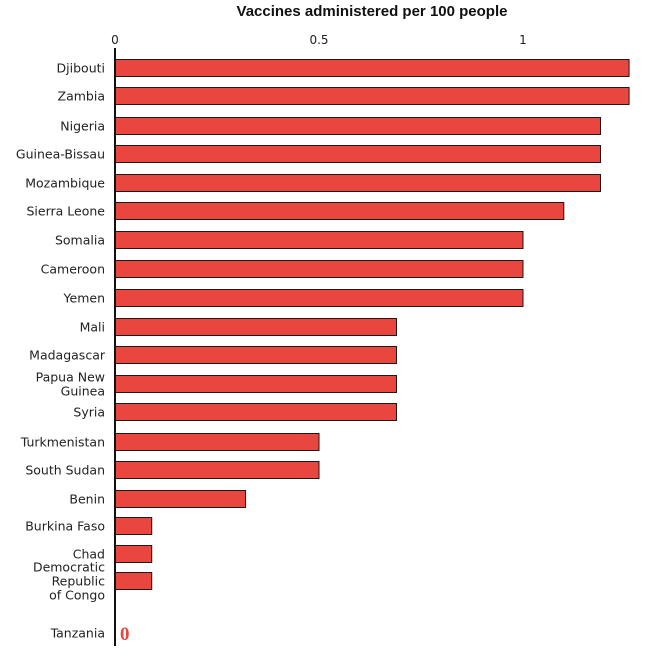  I want to click on category-label: Turkmenistan, so click(62, 442).